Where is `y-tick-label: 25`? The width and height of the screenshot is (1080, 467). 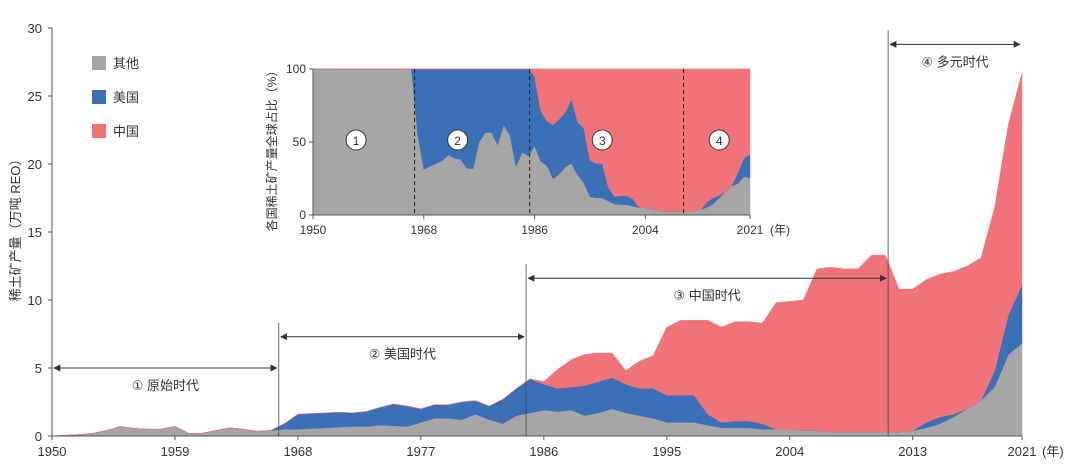 y-tick-label: 25 is located at coordinates (35, 96).